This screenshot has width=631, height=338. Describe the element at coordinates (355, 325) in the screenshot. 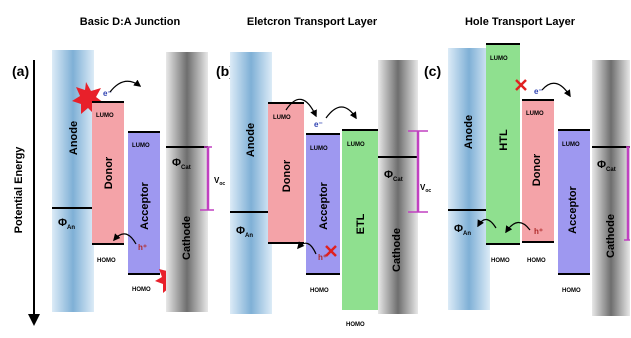

I see `panel-b-etl-homo: HOMO` at that location.